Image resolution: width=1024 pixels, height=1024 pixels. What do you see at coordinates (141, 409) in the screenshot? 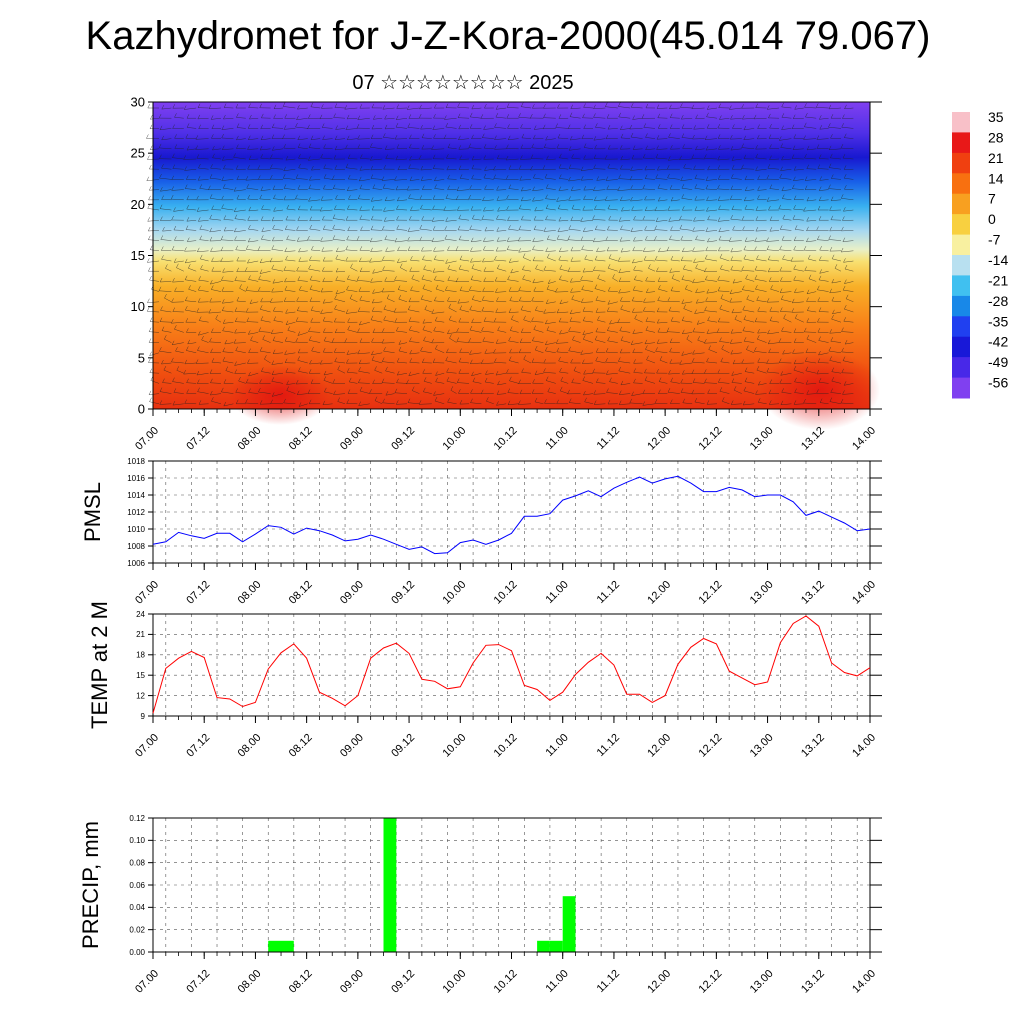
I see `heatmap-y-tick-label: 0` at bounding box center [141, 409].